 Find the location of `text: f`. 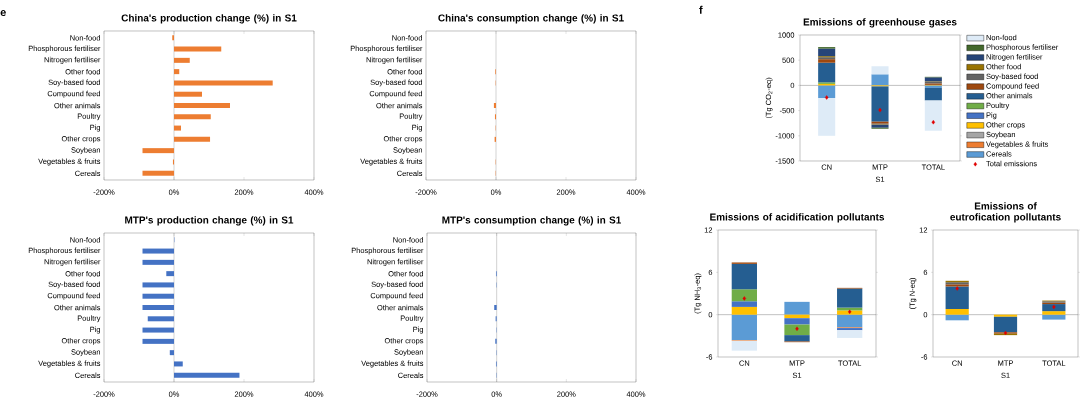

text: f is located at coordinates (701, 9).